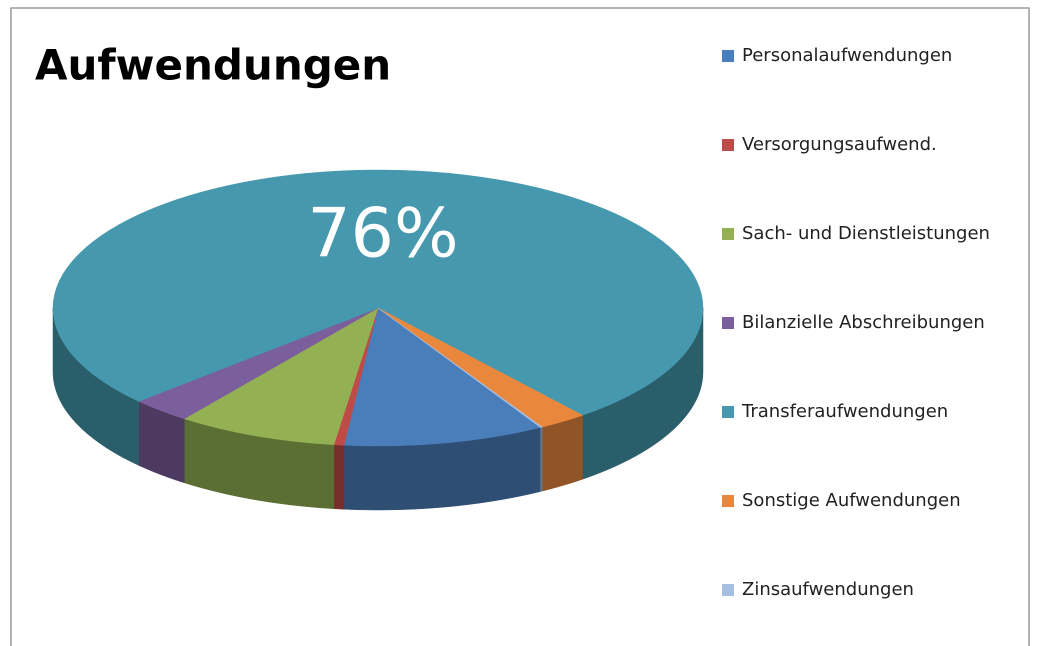 The image size is (1037, 646). I want to click on data-label: 76%, so click(382, 234).